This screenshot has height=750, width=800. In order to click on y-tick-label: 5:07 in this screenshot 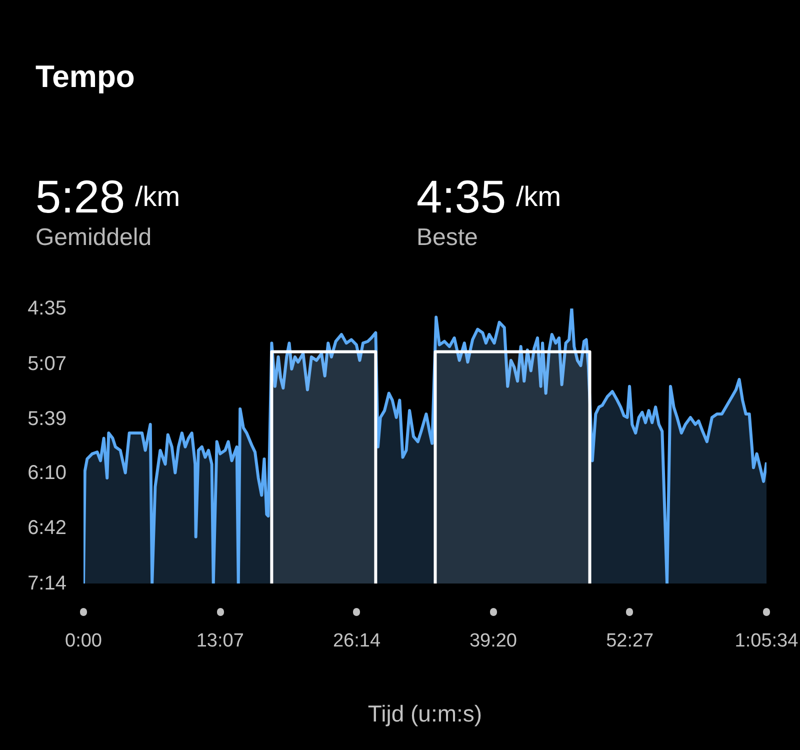, I will do `click(47, 363)`.